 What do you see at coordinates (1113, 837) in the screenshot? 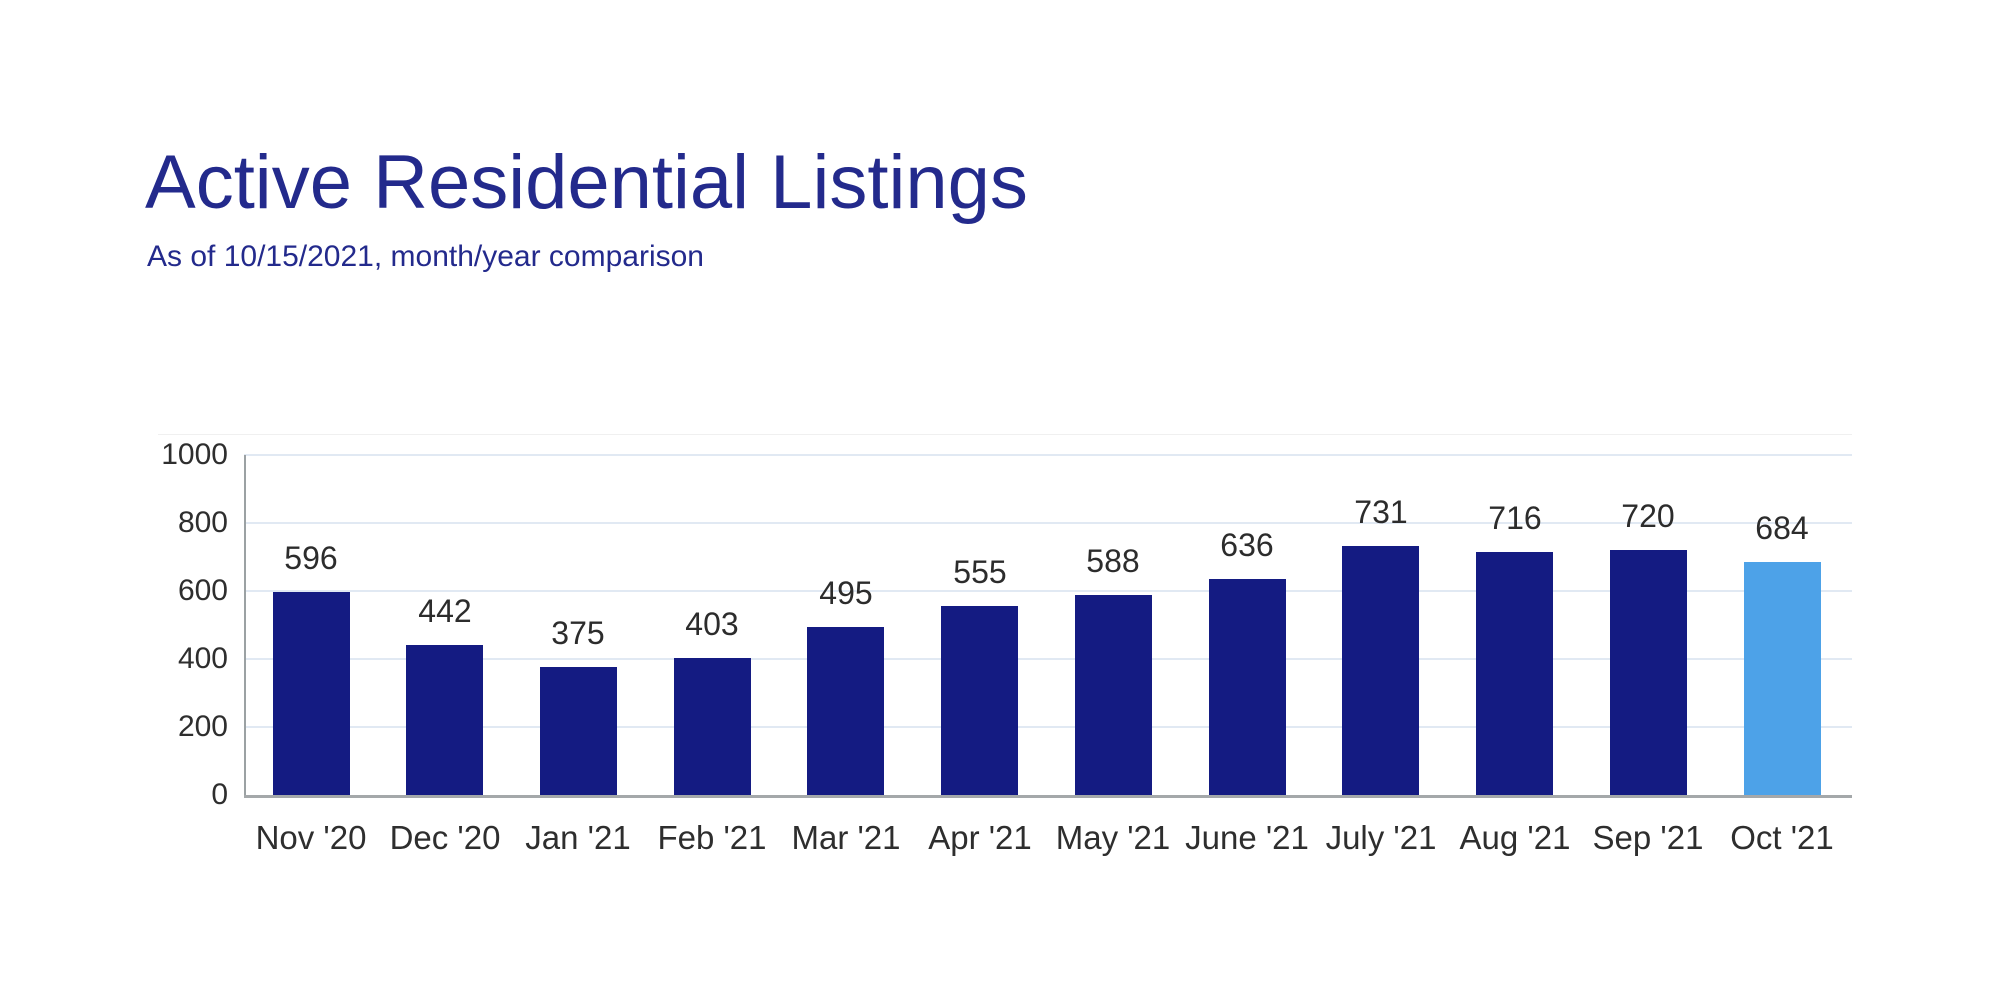
I see `x-axis-tick-label: May '21` at bounding box center [1113, 837].